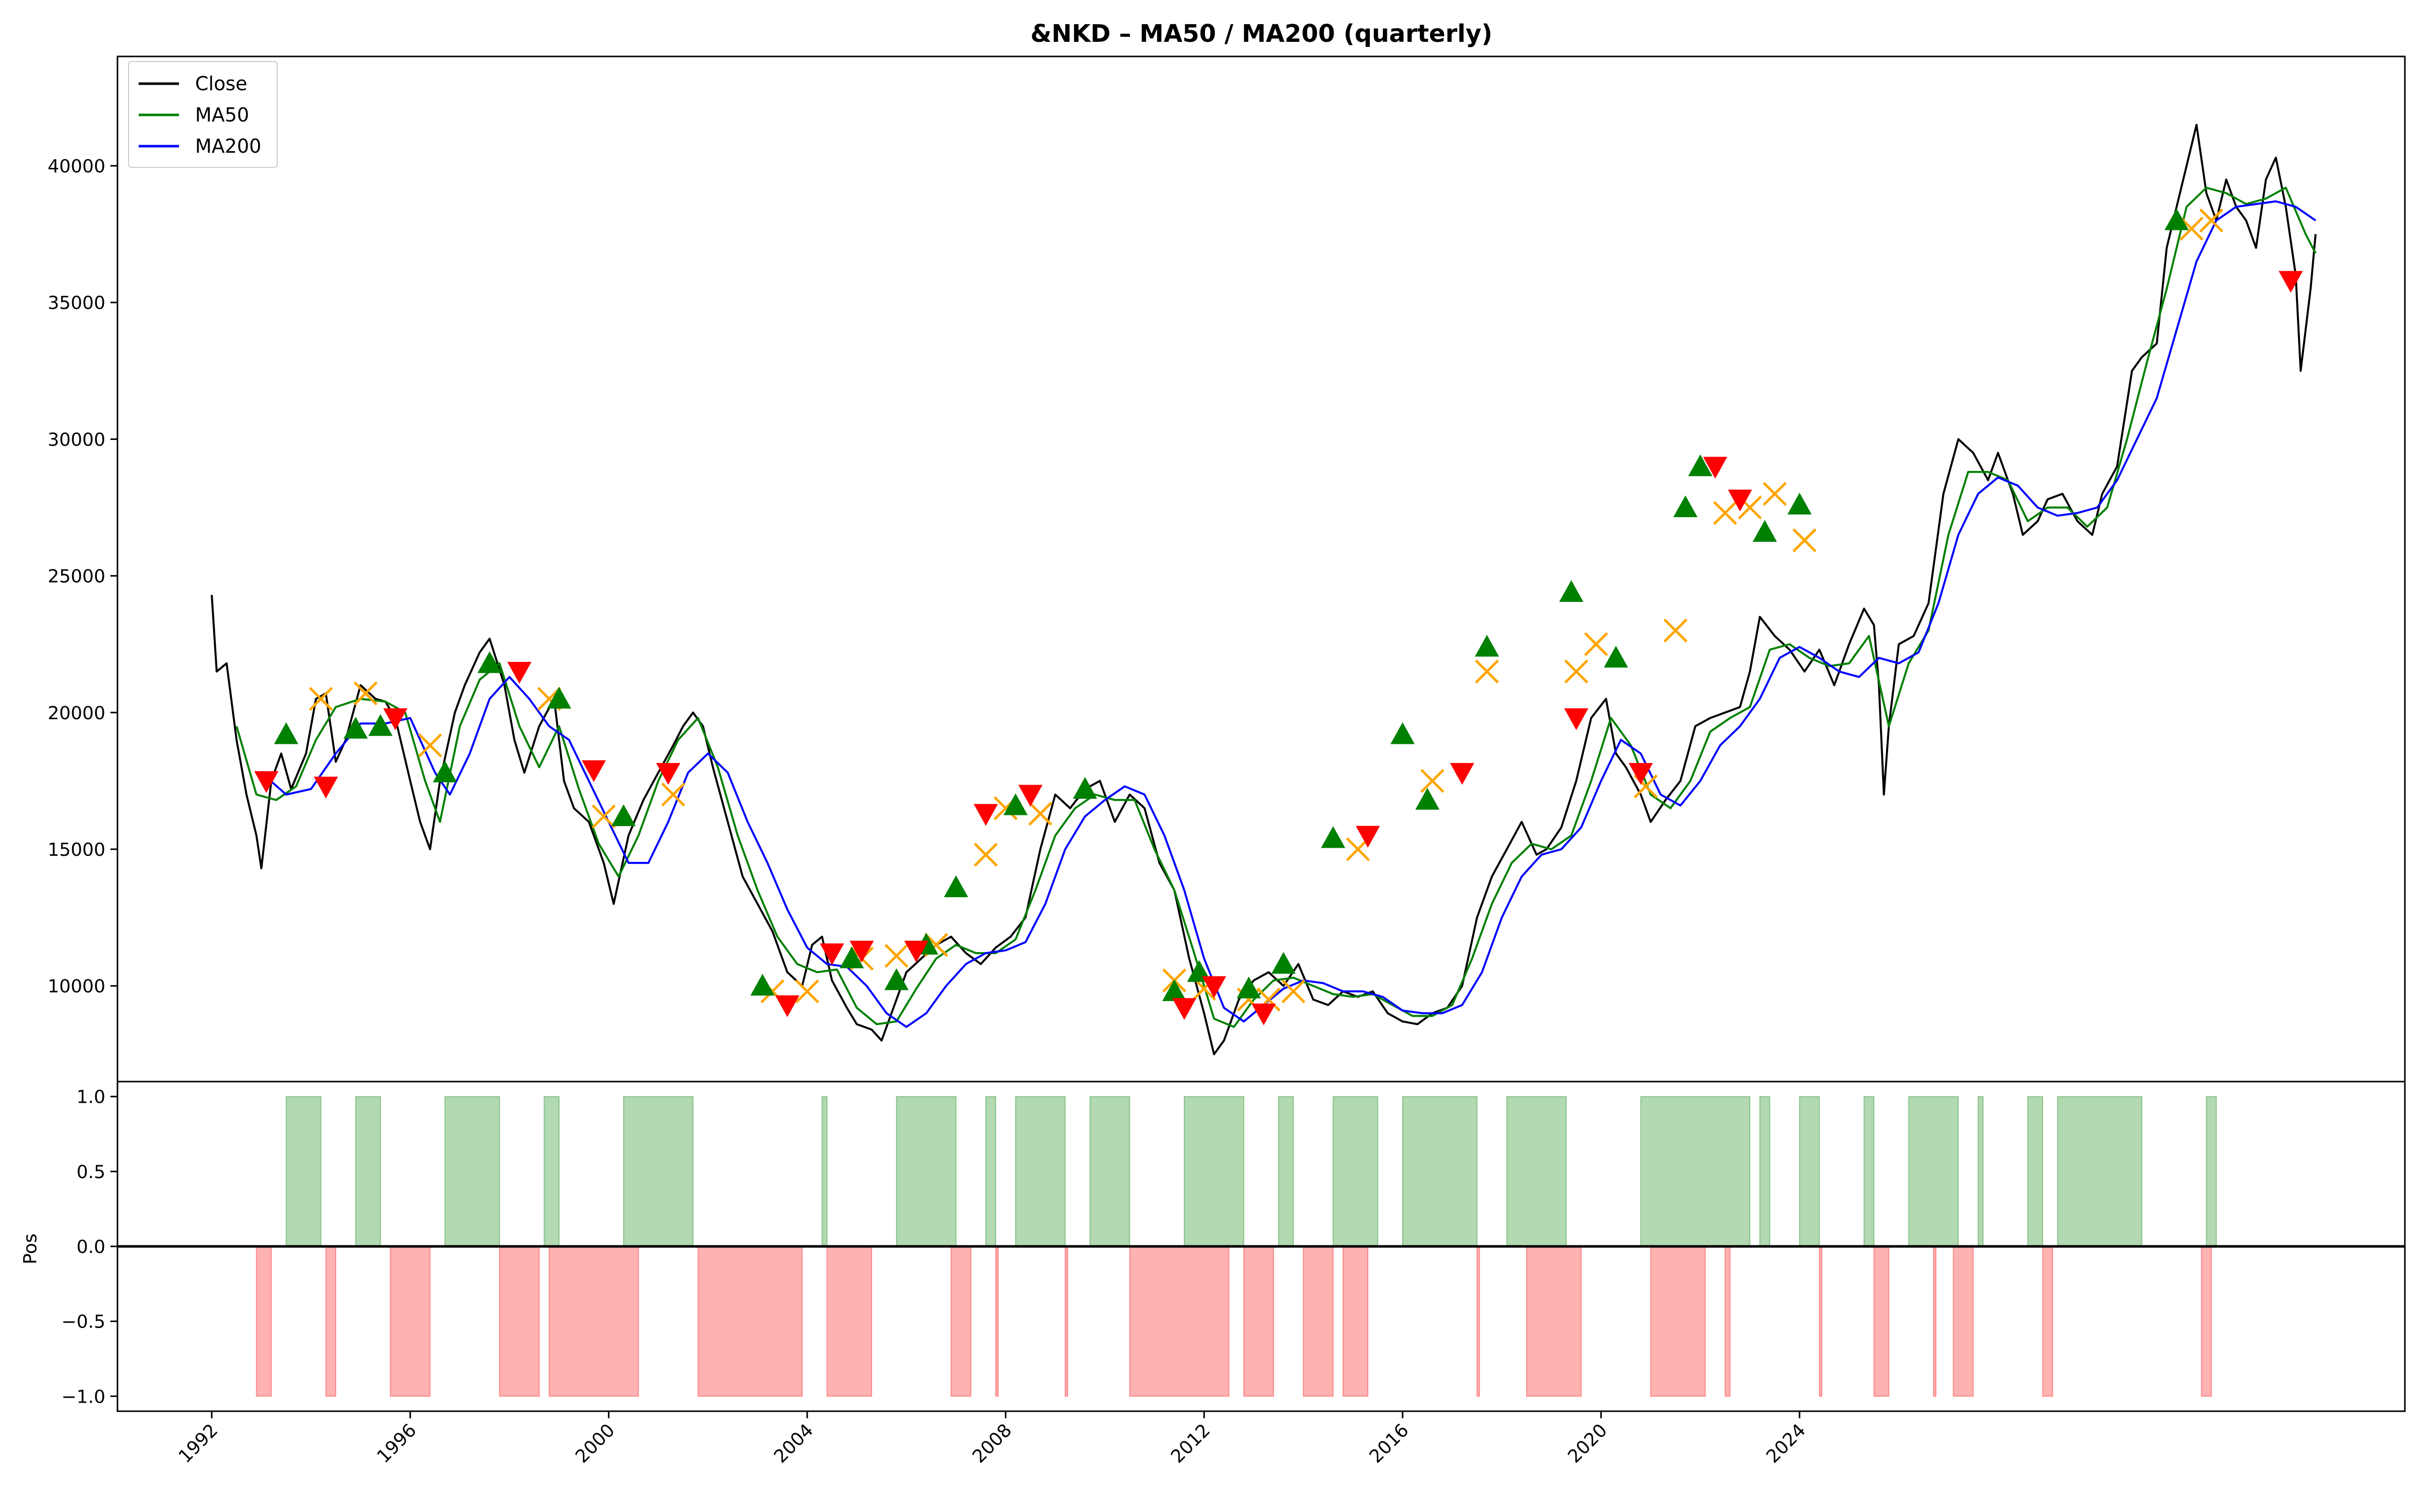  I want to click on bottom-y-tick-label: −1.0, so click(83, 1397).